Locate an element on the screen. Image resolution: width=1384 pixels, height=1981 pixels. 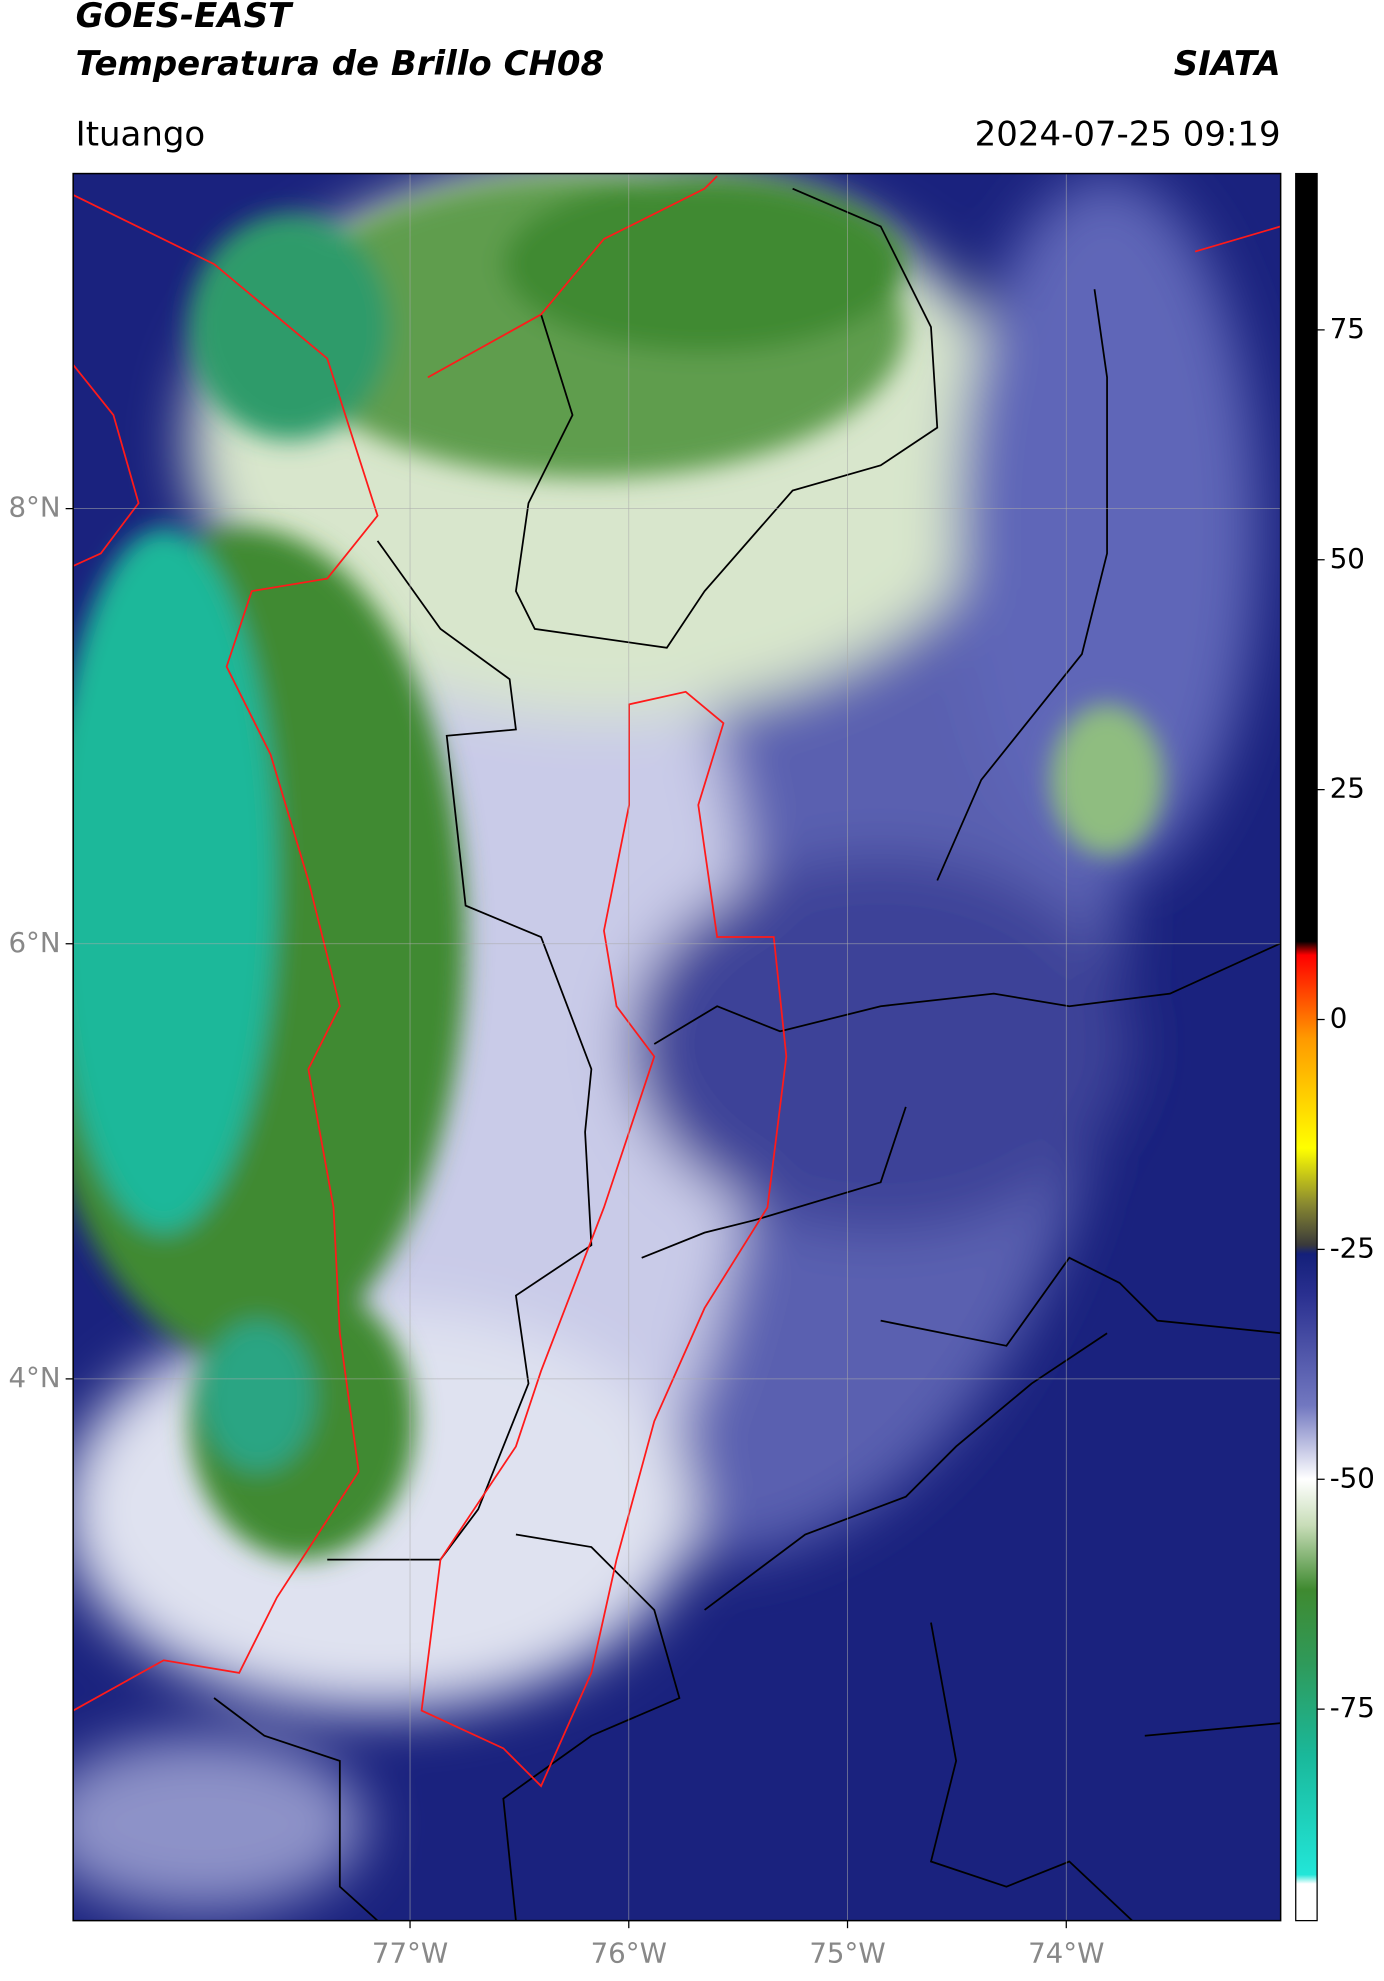
colorbar-axis: 75 50 25 0 -25 -50 -75 is located at coordinates (1346, 1018).